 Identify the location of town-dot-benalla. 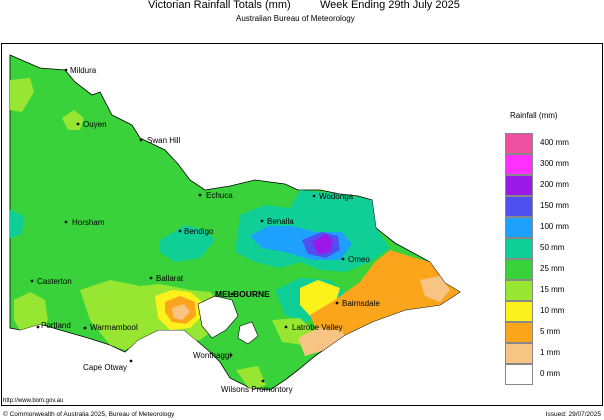
(262, 221).